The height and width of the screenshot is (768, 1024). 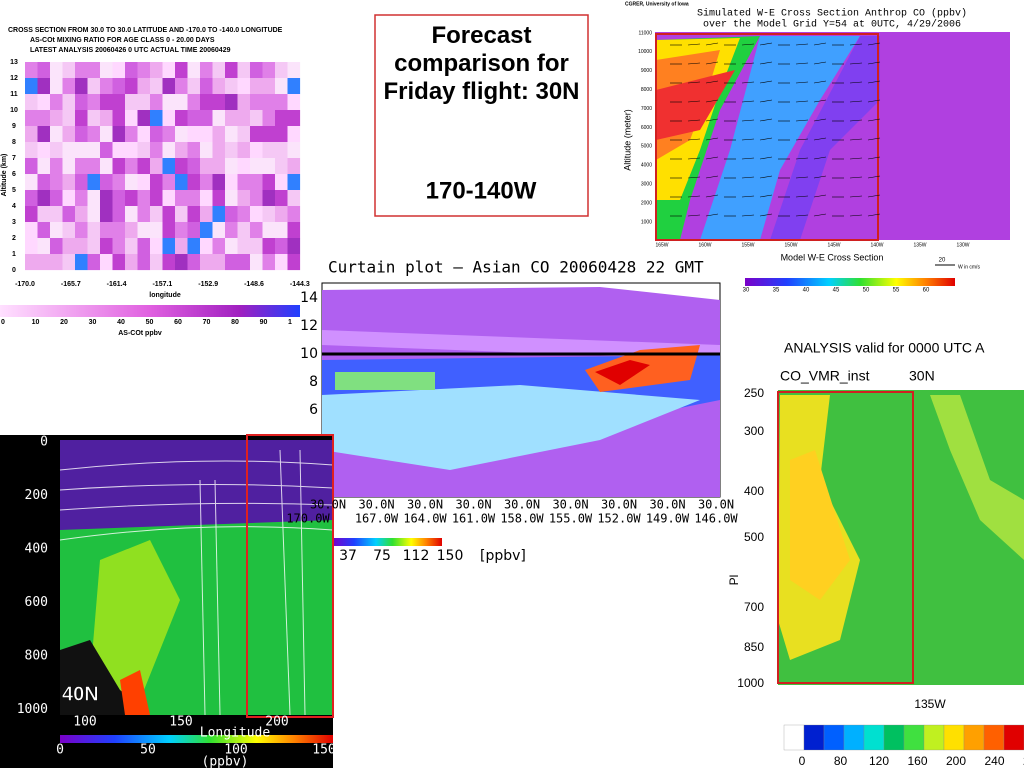 I want to click on label: W in cm/s, so click(x=969, y=267).